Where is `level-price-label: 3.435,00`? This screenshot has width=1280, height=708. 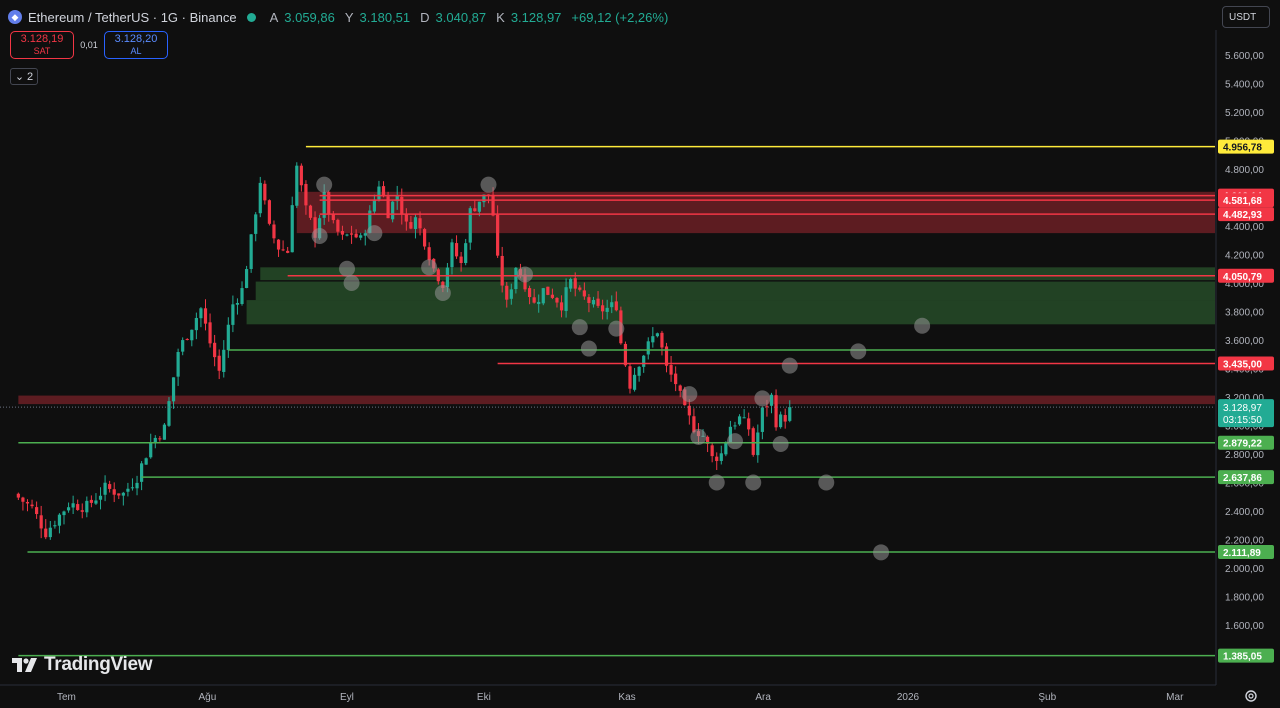
level-price-label: 3.435,00 is located at coordinates (1242, 365).